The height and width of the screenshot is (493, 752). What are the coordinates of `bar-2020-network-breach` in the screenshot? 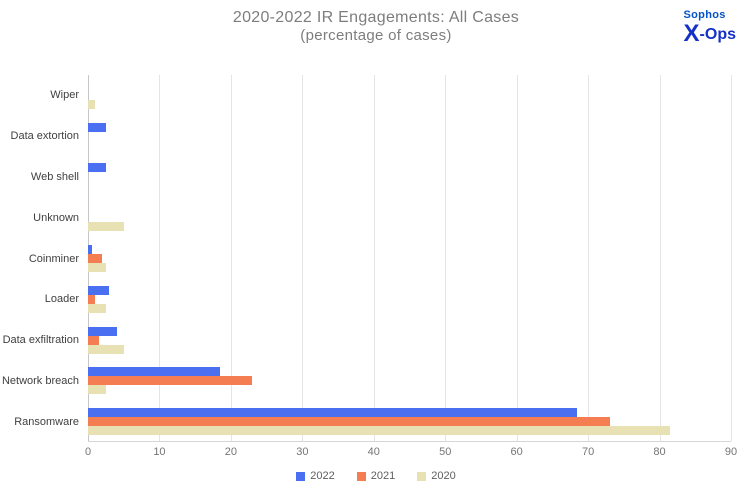 It's located at (97, 390).